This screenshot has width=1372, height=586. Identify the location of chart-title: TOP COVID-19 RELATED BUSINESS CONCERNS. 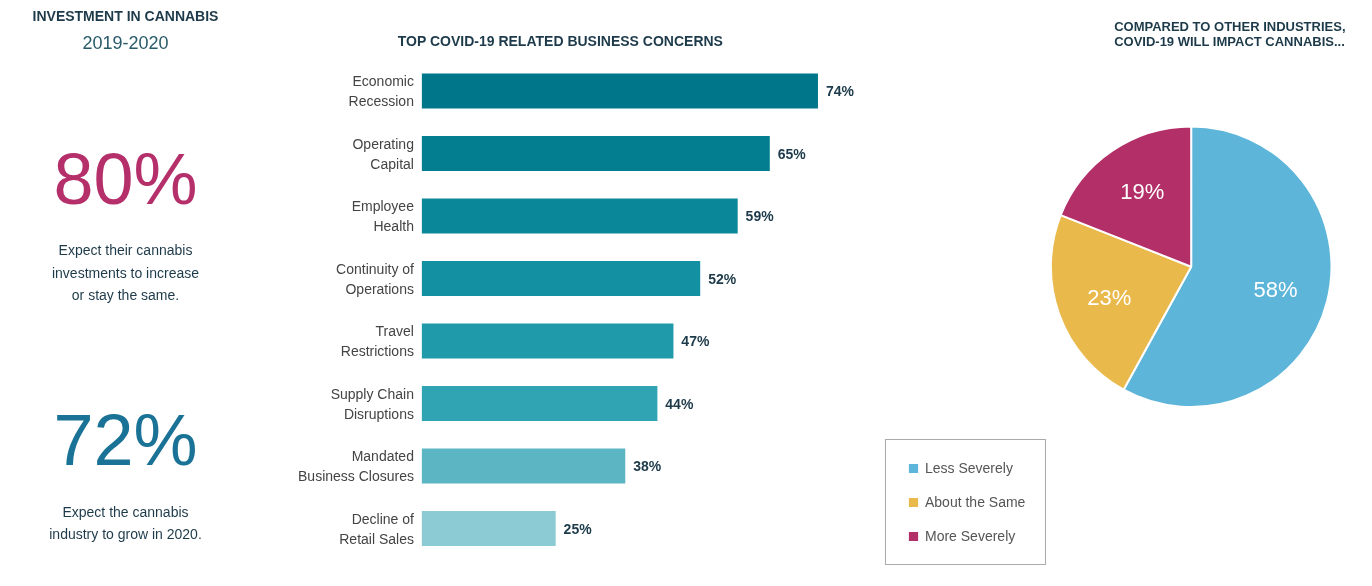
(560, 40).